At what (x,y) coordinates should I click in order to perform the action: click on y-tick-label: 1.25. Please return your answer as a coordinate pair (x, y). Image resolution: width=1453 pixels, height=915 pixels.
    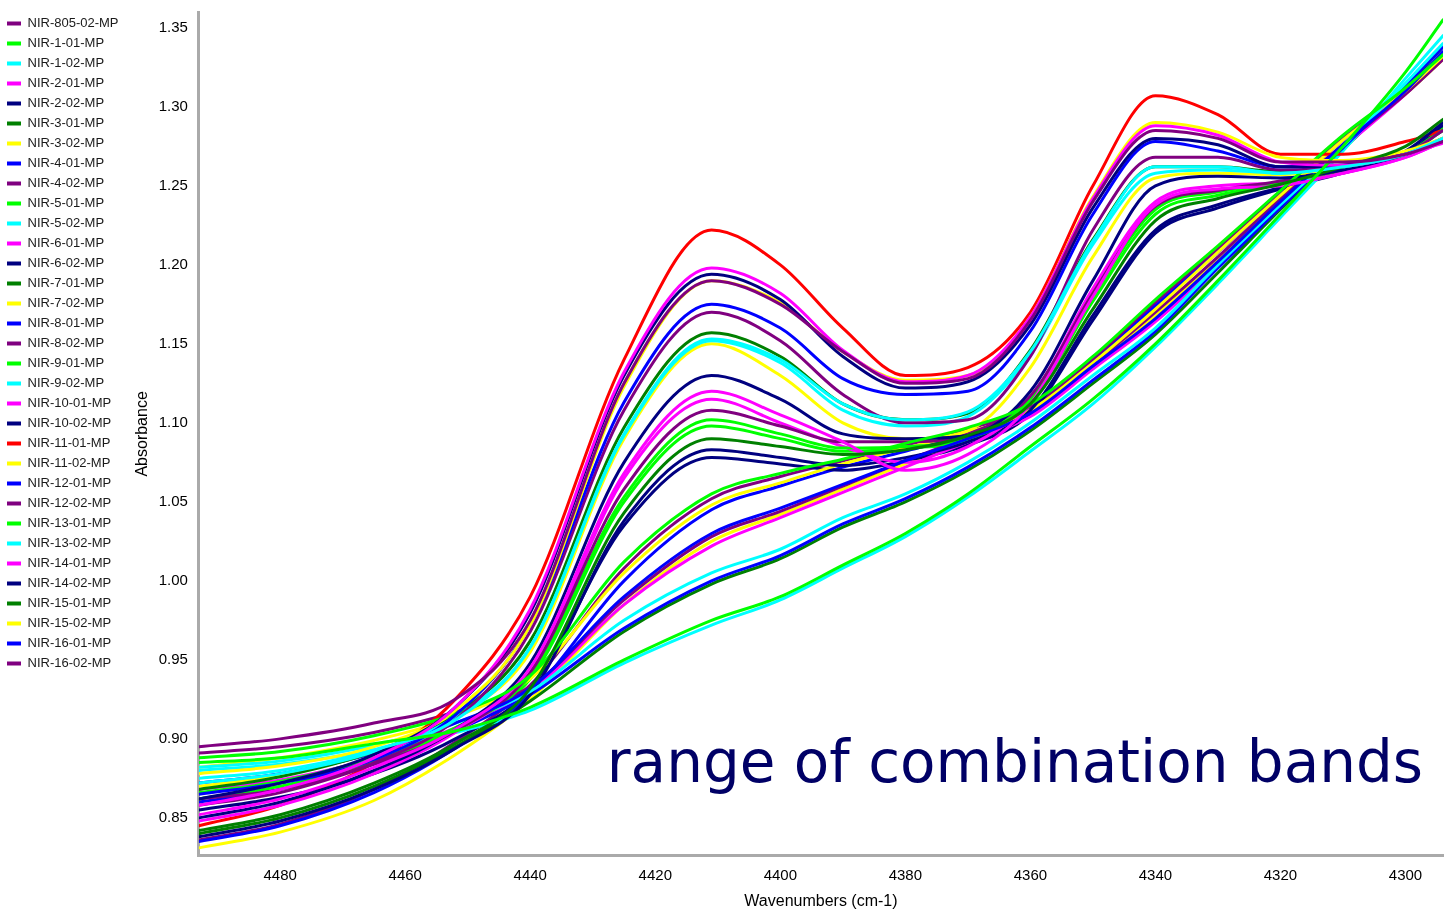
    Looking at the image, I should click on (173, 184).